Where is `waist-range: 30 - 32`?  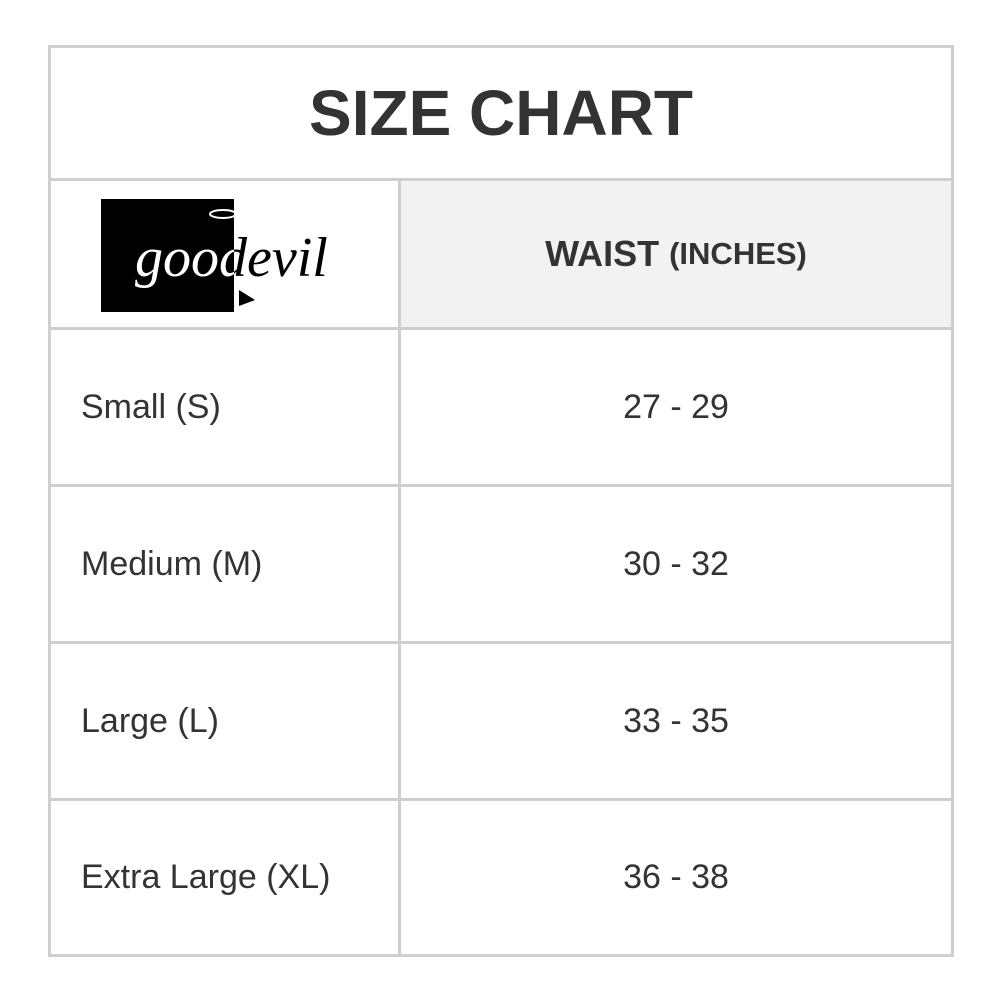
waist-range: 30 - 32 is located at coordinates (676, 565).